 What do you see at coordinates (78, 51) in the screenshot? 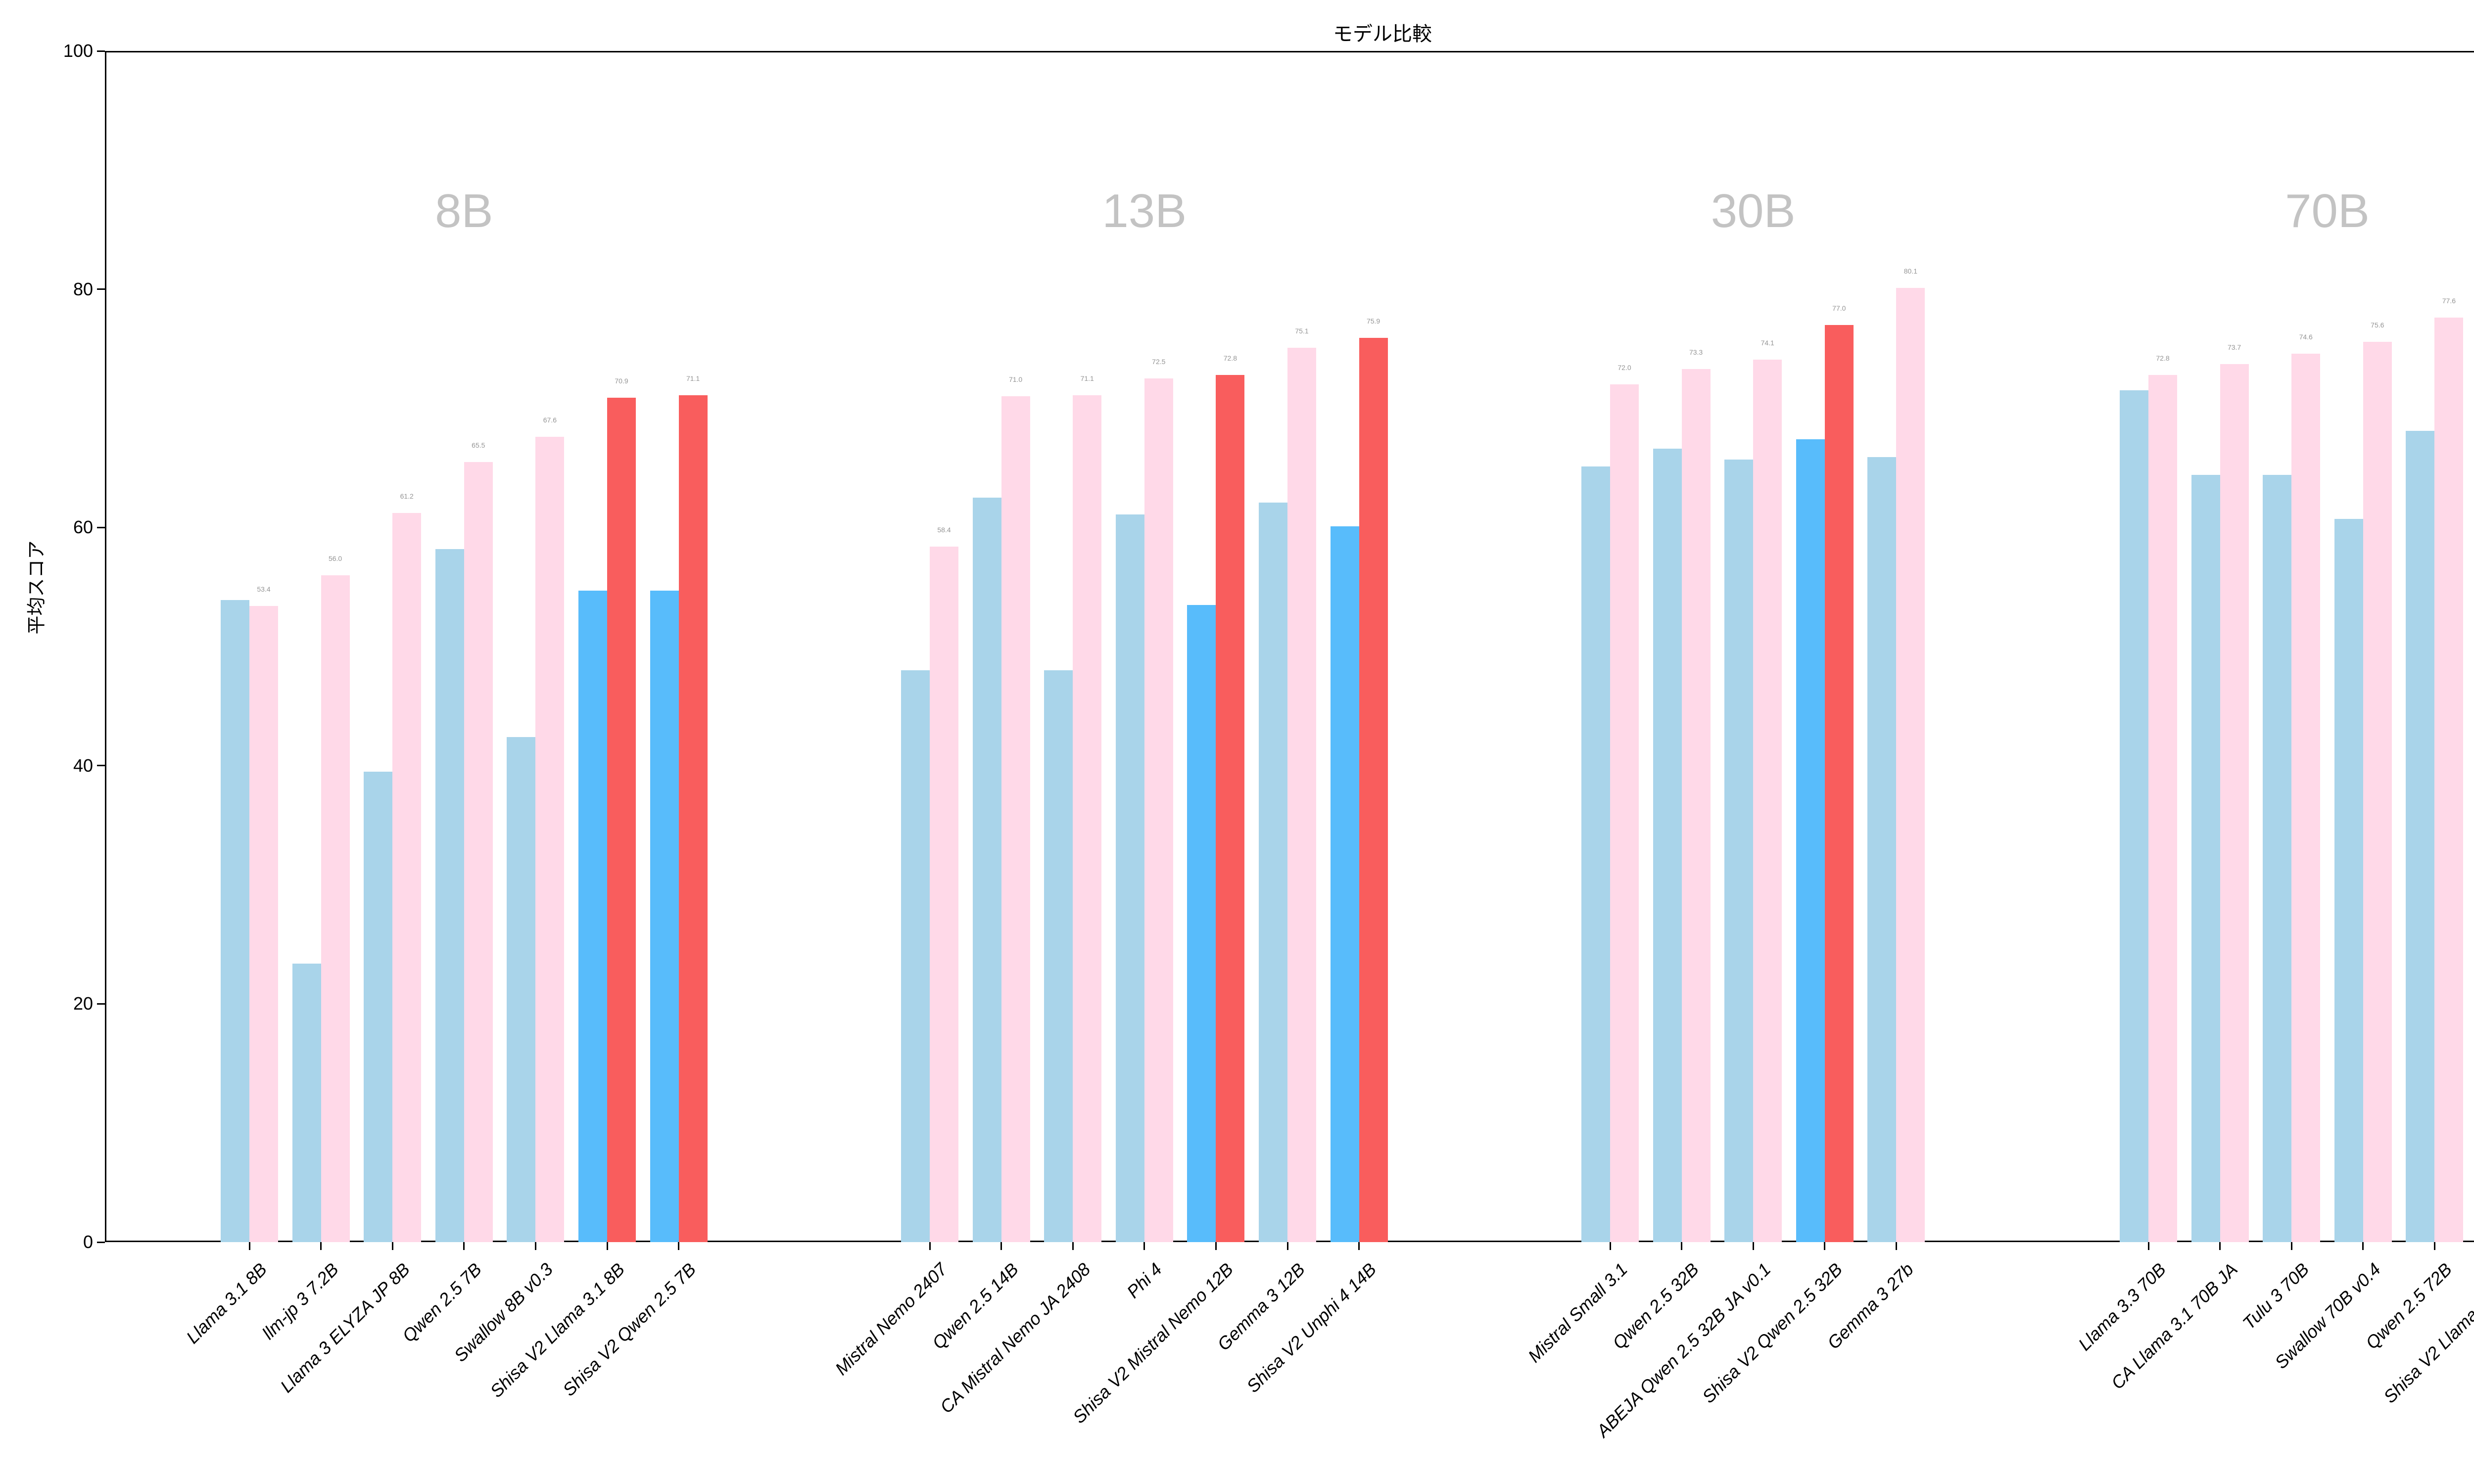
I see `y-tick-label: 100` at bounding box center [78, 51].